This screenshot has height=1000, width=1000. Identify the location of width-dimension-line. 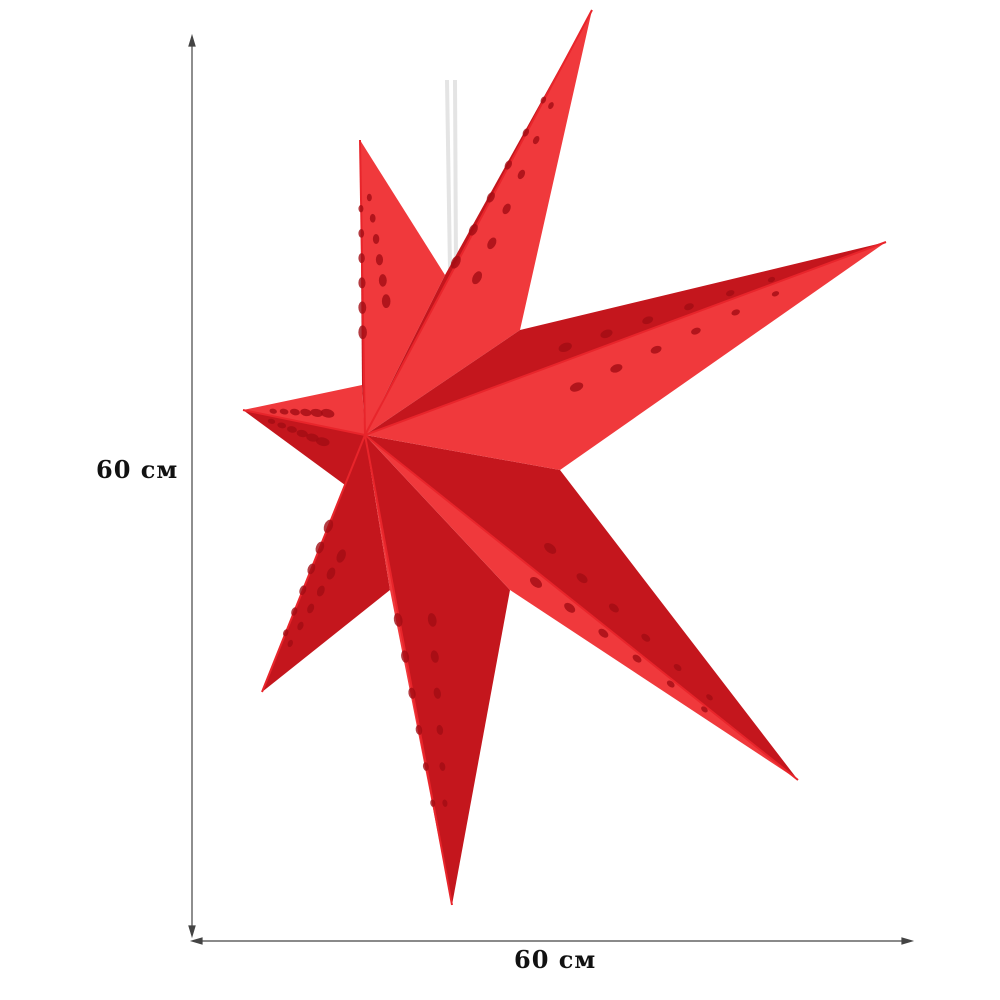
(552, 941).